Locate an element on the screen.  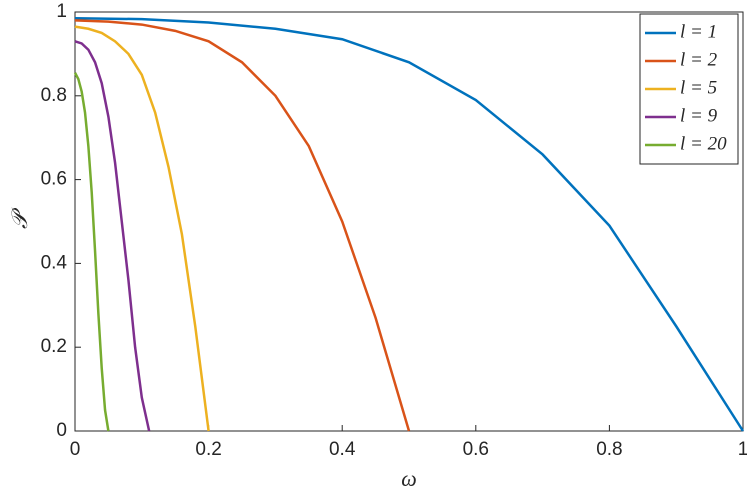
y-axis-label: 𝒫 is located at coordinates (19, 218).